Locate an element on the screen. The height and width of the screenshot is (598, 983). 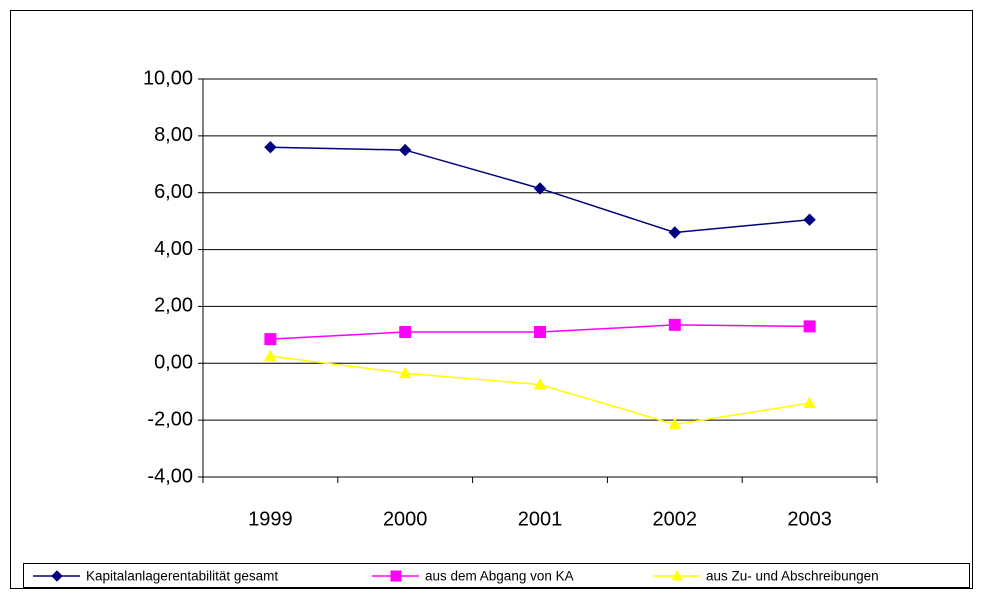
legend-box is located at coordinates (496, 575).